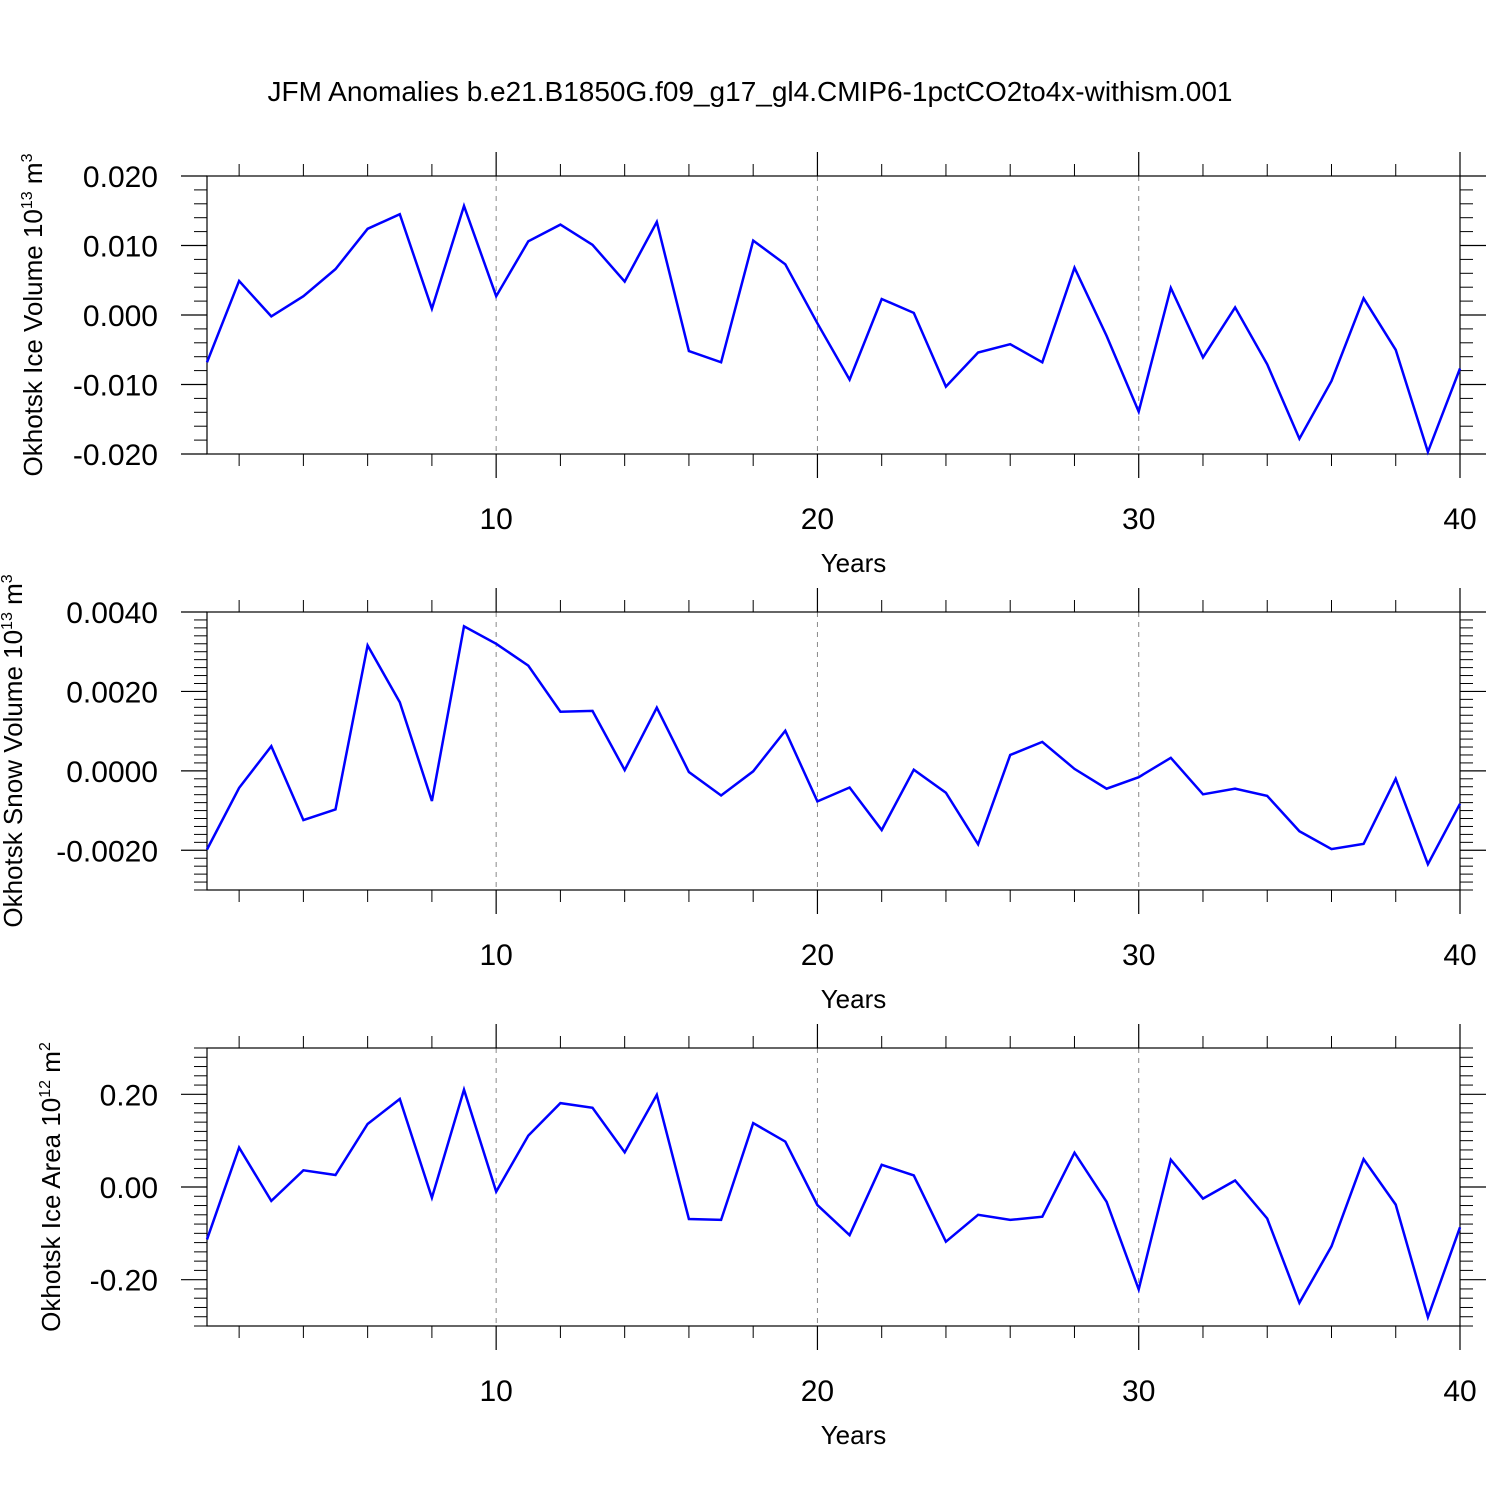 This screenshot has height=1500, width=1500. What do you see at coordinates (51, 1187) in the screenshot?
I see `y-axis-label: Okhotsk Ice Area 1012 m2` at bounding box center [51, 1187].